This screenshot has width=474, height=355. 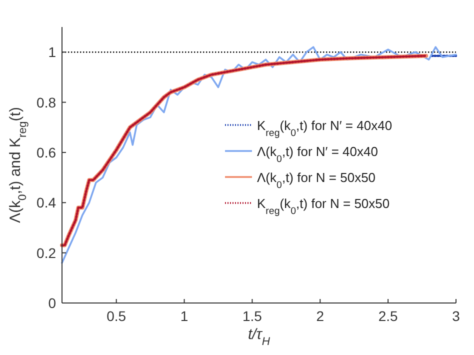 What do you see at coordinates (259, 337) in the screenshot?
I see `x-axis-title: t/τ$_{H}$` at bounding box center [259, 337].